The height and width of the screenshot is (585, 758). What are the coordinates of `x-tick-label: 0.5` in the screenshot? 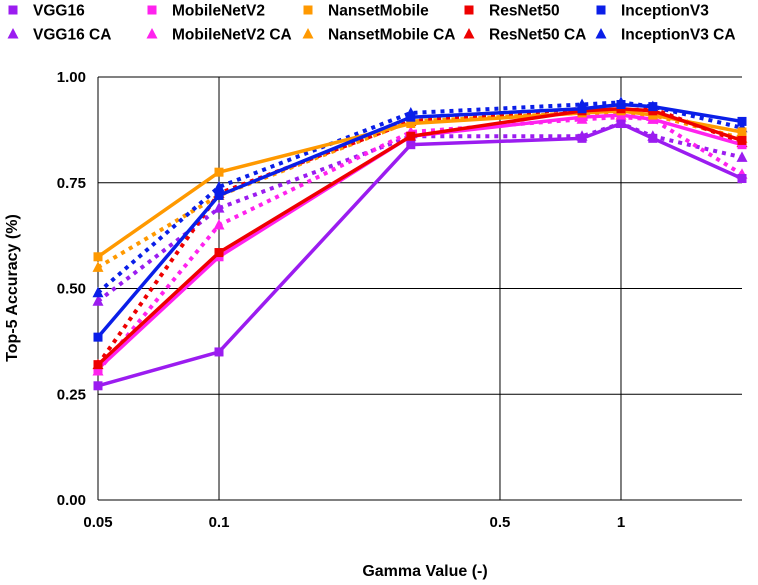 It's located at (500, 522).